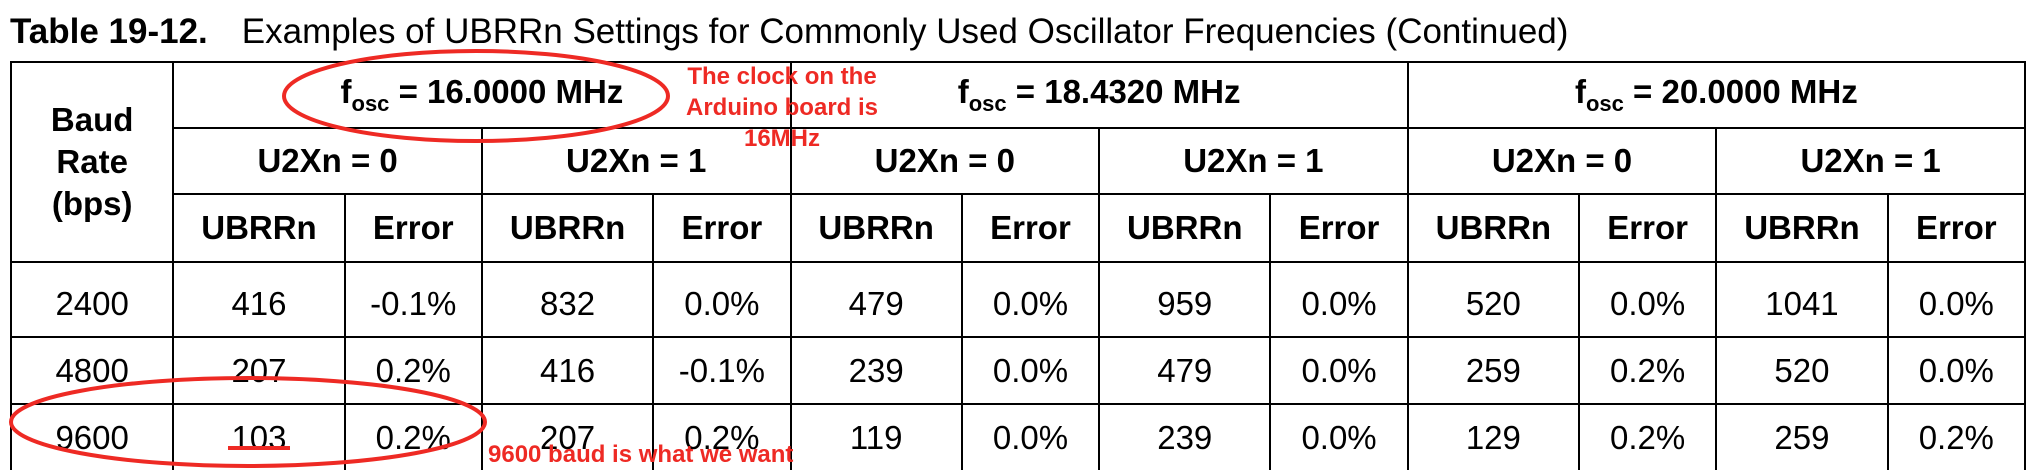  I want to click on baud-annotation: 9600 baud is what we want, so click(641, 454).